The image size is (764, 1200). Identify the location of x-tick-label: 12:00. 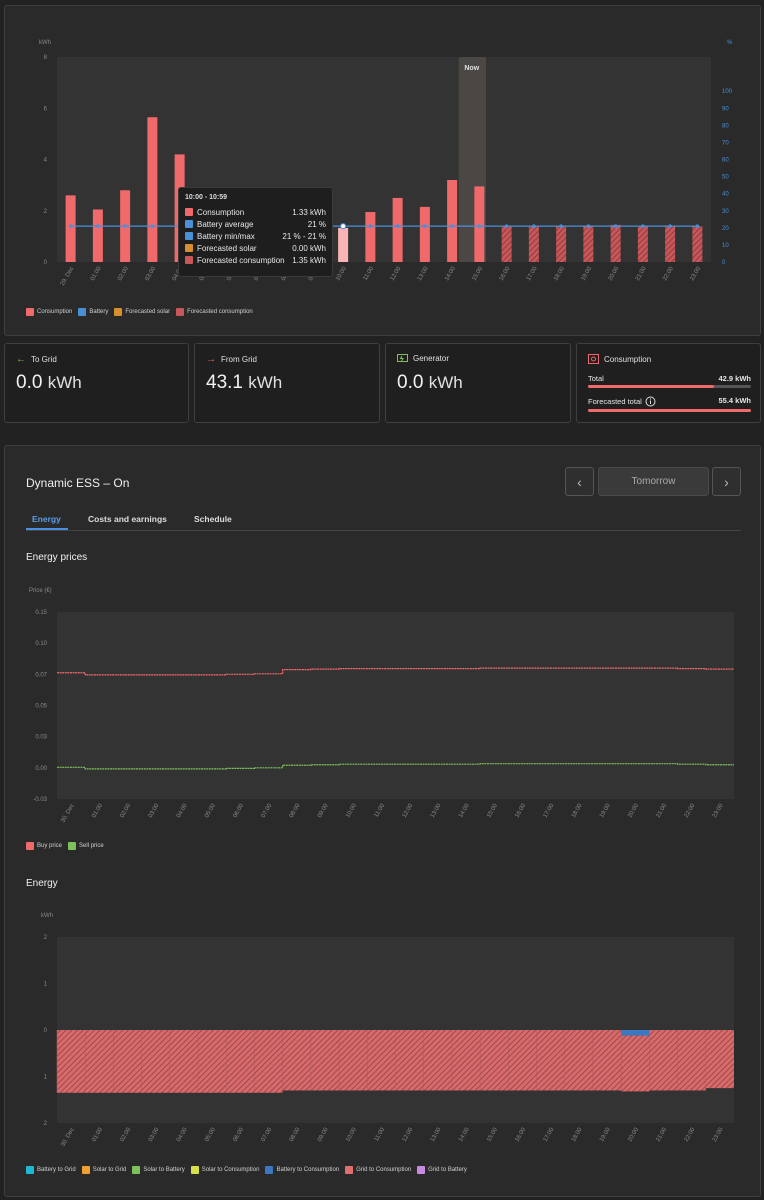
(396, 273).